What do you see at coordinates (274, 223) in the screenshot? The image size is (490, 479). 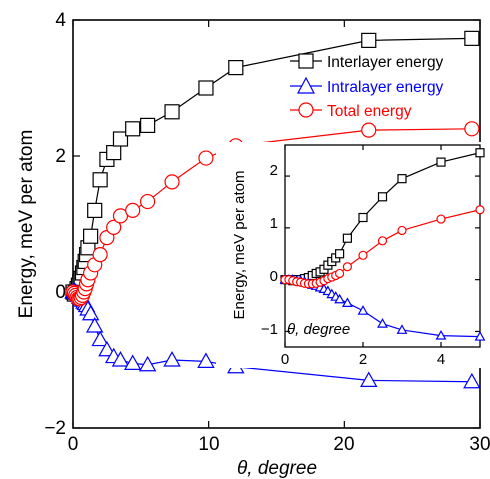 I see `inset-y-tick-label-1: 1` at bounding box center [274, 223].